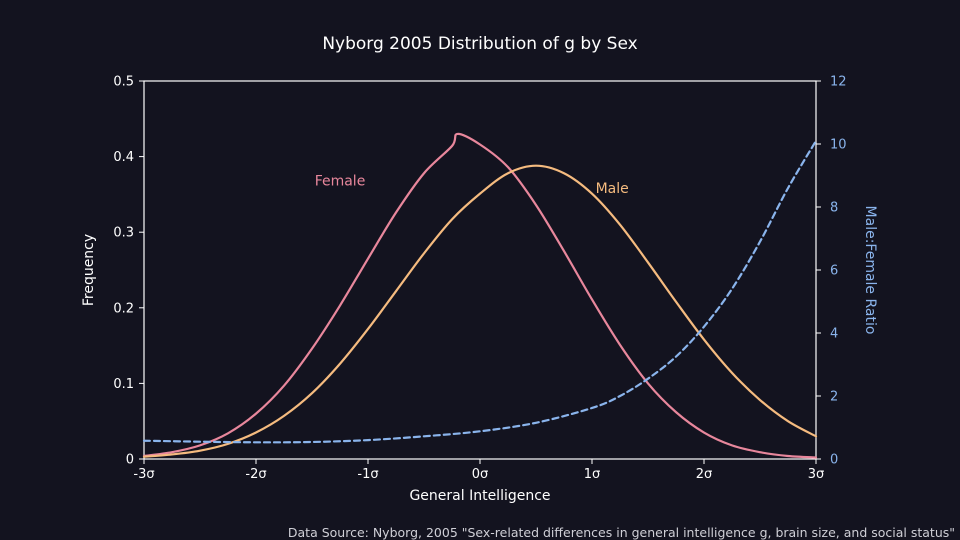 Image resolution: width=960 pixels, height=540 pixels. Describe the element at coordinates (367, 474) in the screenshot. I see `x-tick-label: -1σ` at that location.